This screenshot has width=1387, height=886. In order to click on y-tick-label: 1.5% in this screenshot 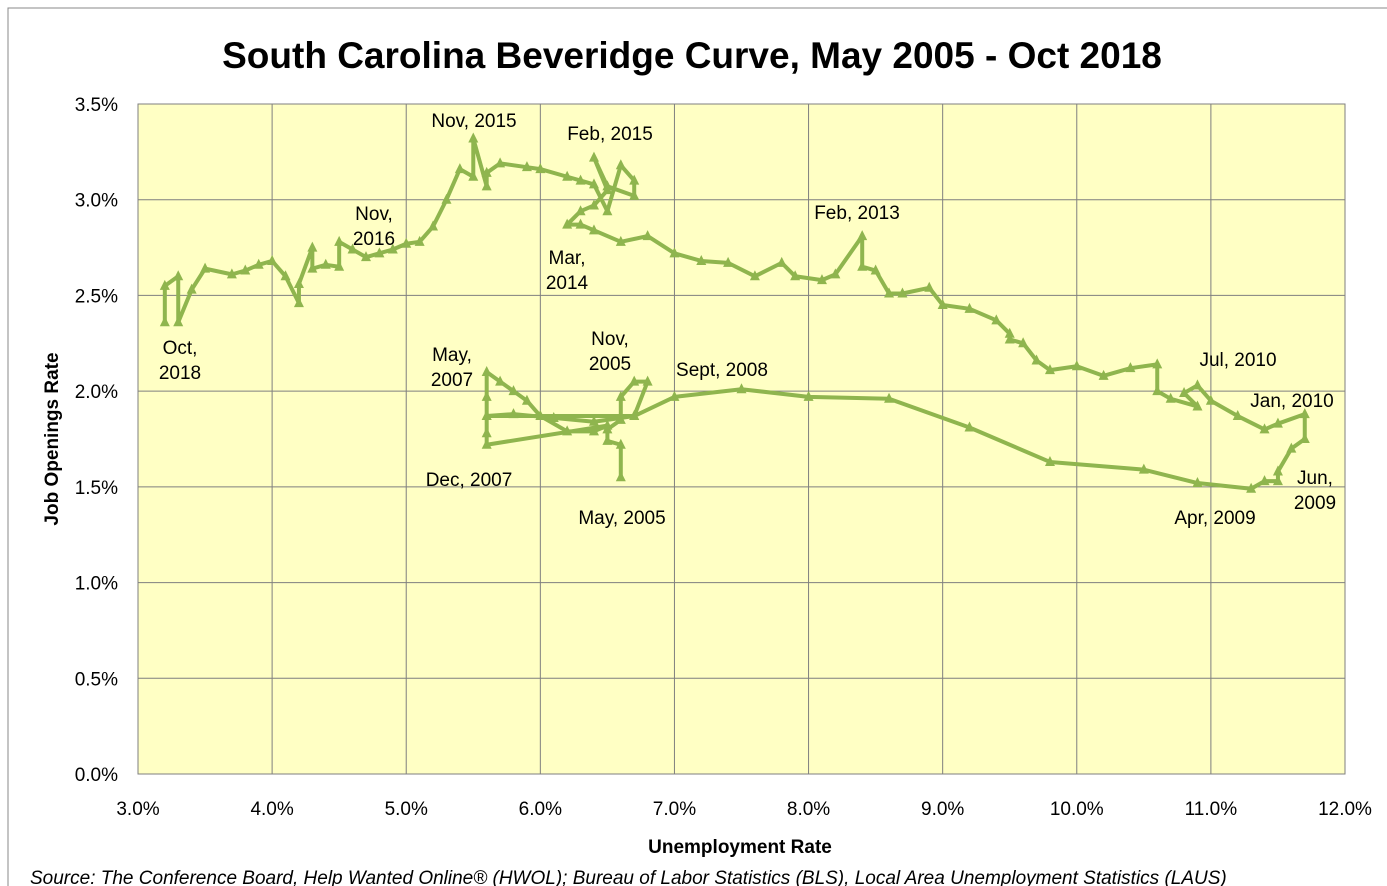, I will do `click(96, 488)`.